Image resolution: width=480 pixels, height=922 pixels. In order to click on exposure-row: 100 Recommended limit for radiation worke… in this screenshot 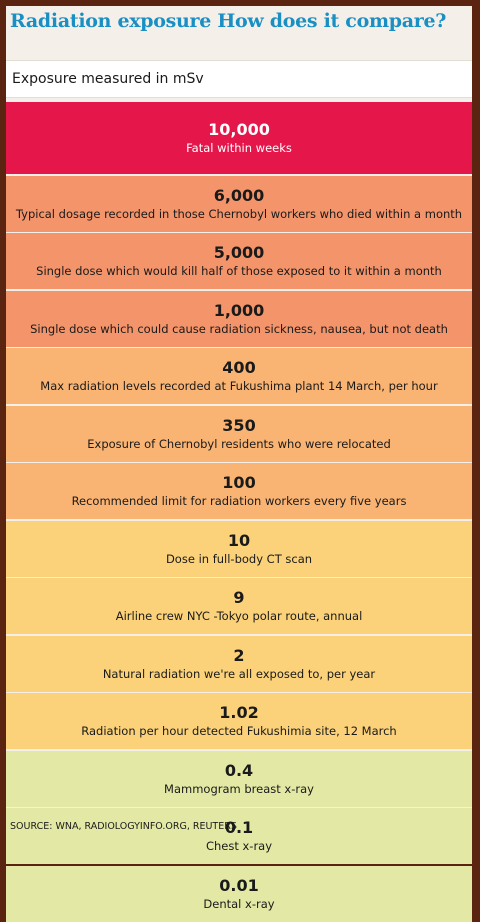, I will do `click(239, 491)`.